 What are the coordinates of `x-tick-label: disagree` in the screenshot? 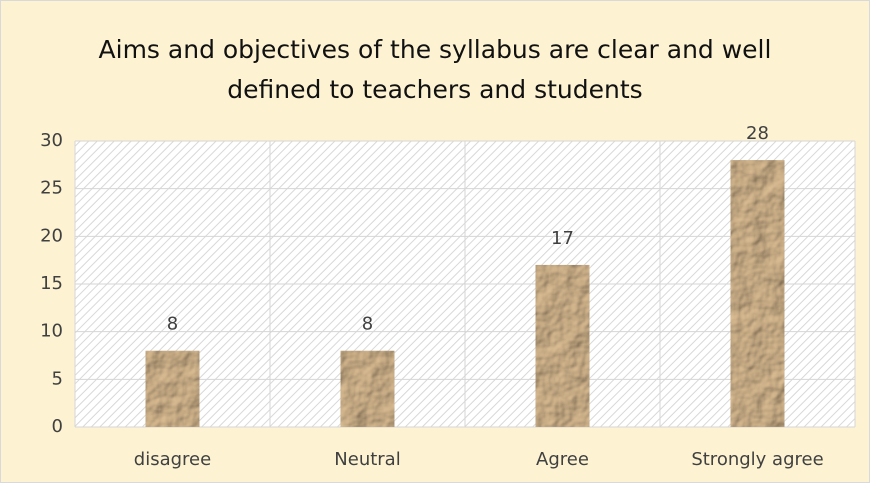 It's located at (172, 459).